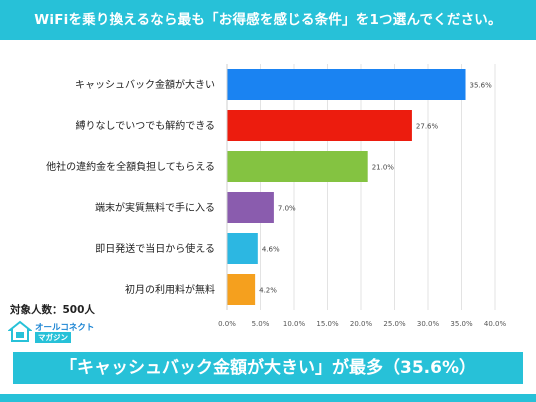 Image resolution: width=536 pixels, height=402 pixels. Describe the element at coordinates (481, 86) in the screenshot. I see `data-label: 35.6%` at that location.